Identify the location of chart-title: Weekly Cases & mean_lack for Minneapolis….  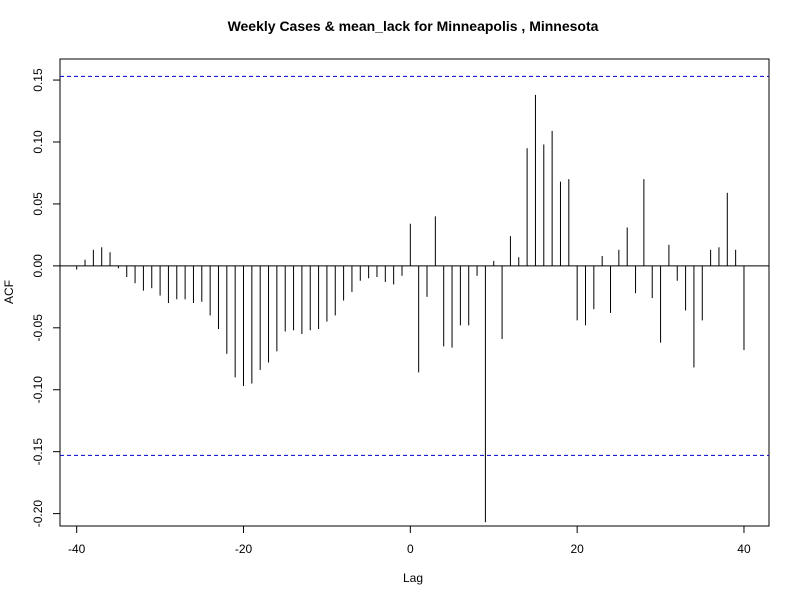
(413, 26).